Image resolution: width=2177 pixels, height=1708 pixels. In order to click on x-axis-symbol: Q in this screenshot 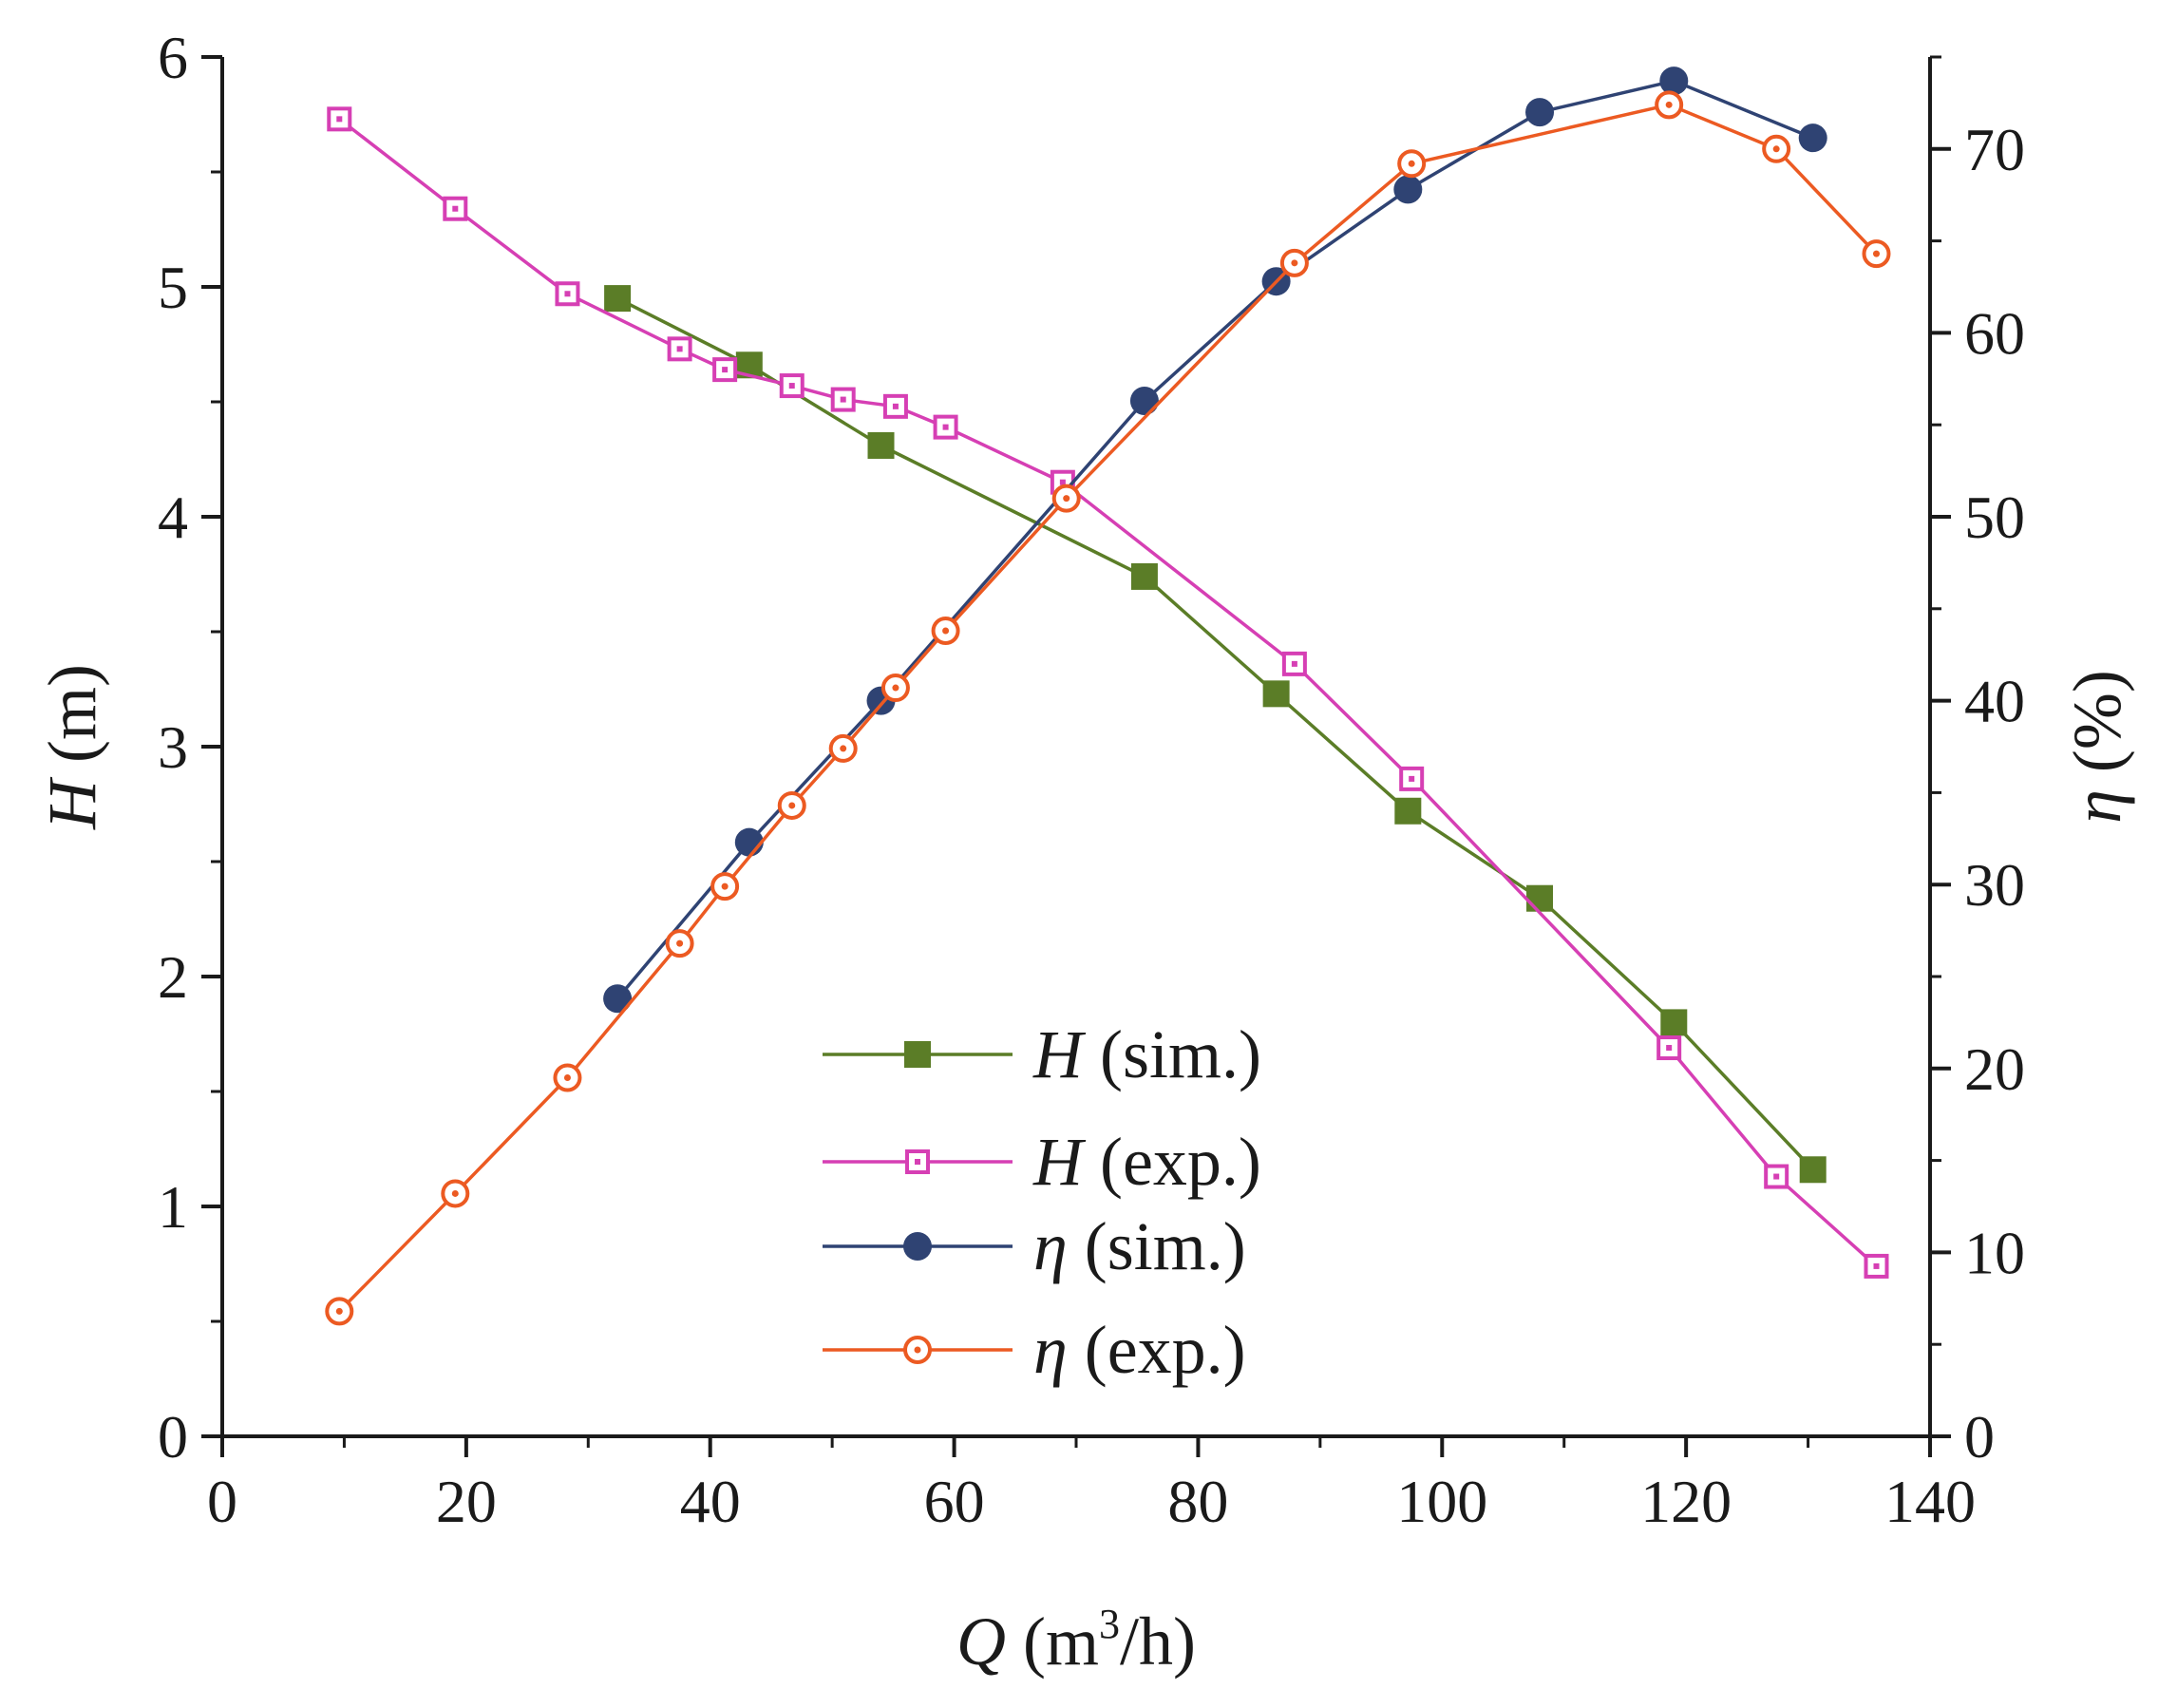, I will do `click(981, 1642)`.